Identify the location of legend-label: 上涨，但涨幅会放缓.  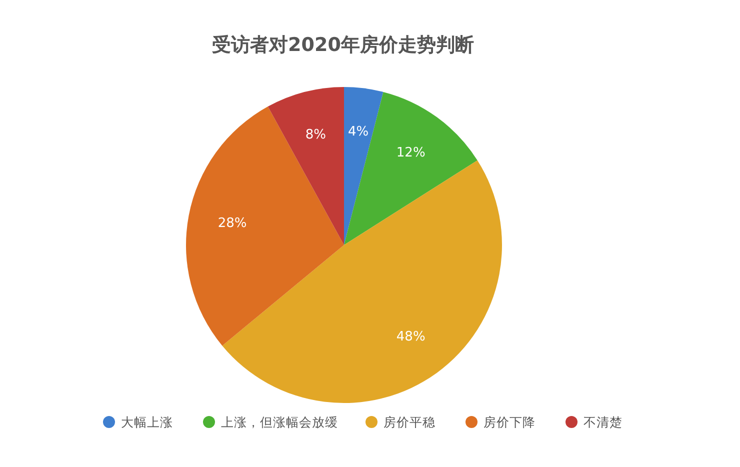
(279, 422).